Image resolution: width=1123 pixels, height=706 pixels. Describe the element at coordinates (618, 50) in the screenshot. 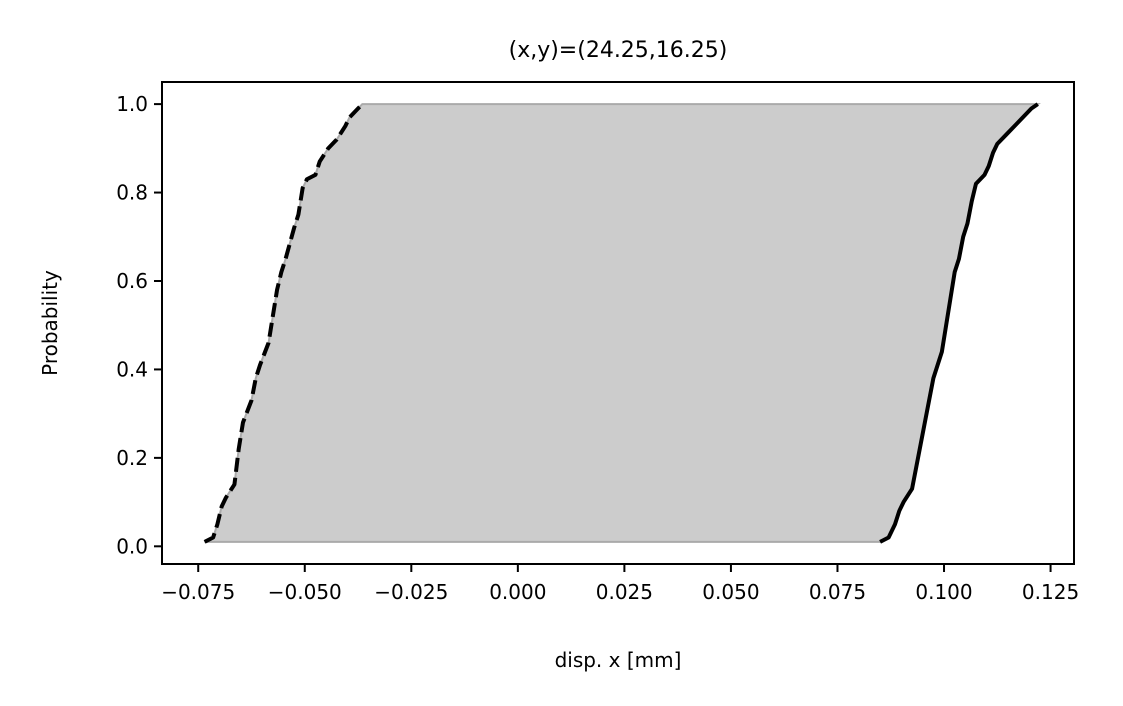

I see `chart-title: (x,y)=(24.25,16.25)` at that location.